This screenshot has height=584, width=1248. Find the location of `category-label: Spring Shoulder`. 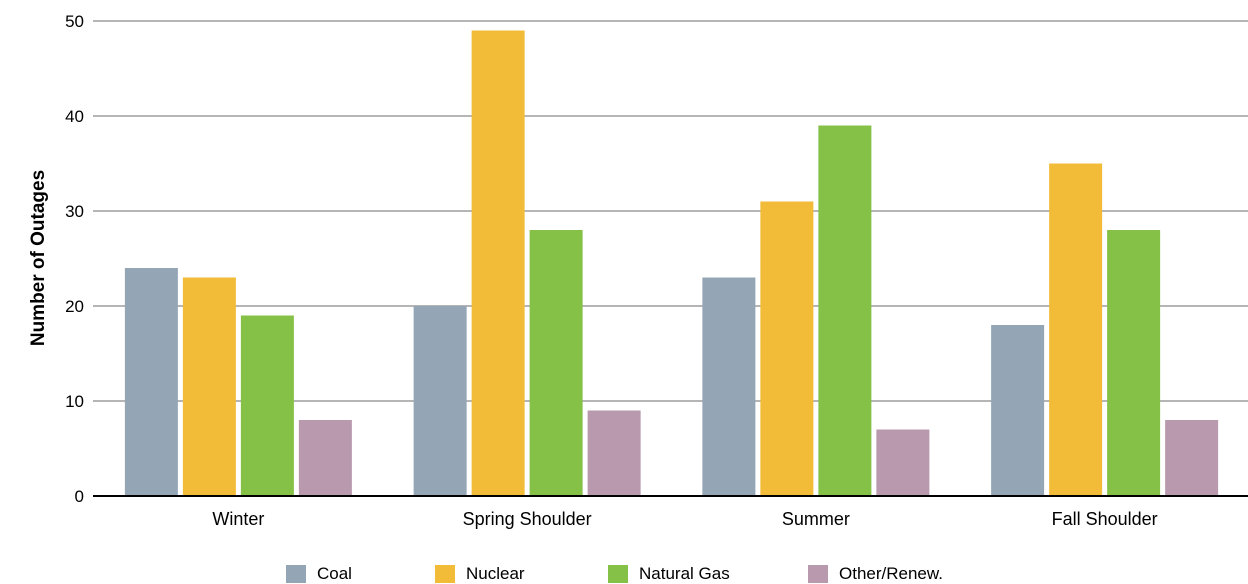

category-label: Spring Shoulder is located at coordinates (527, 519).